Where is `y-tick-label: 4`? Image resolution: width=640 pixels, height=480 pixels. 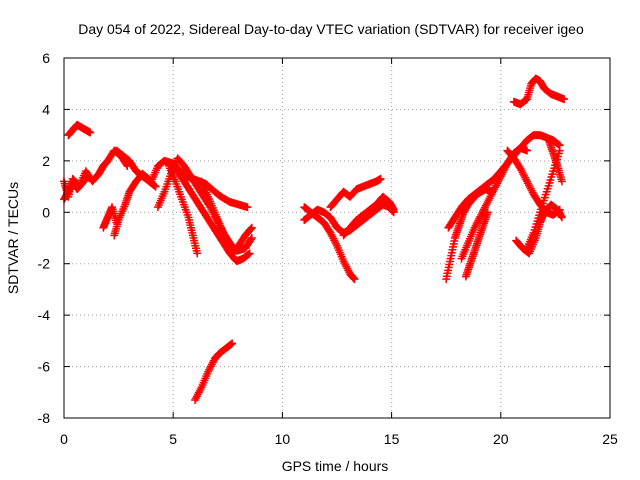
y-tick-label: 4 is located at coordinates (46, 109).